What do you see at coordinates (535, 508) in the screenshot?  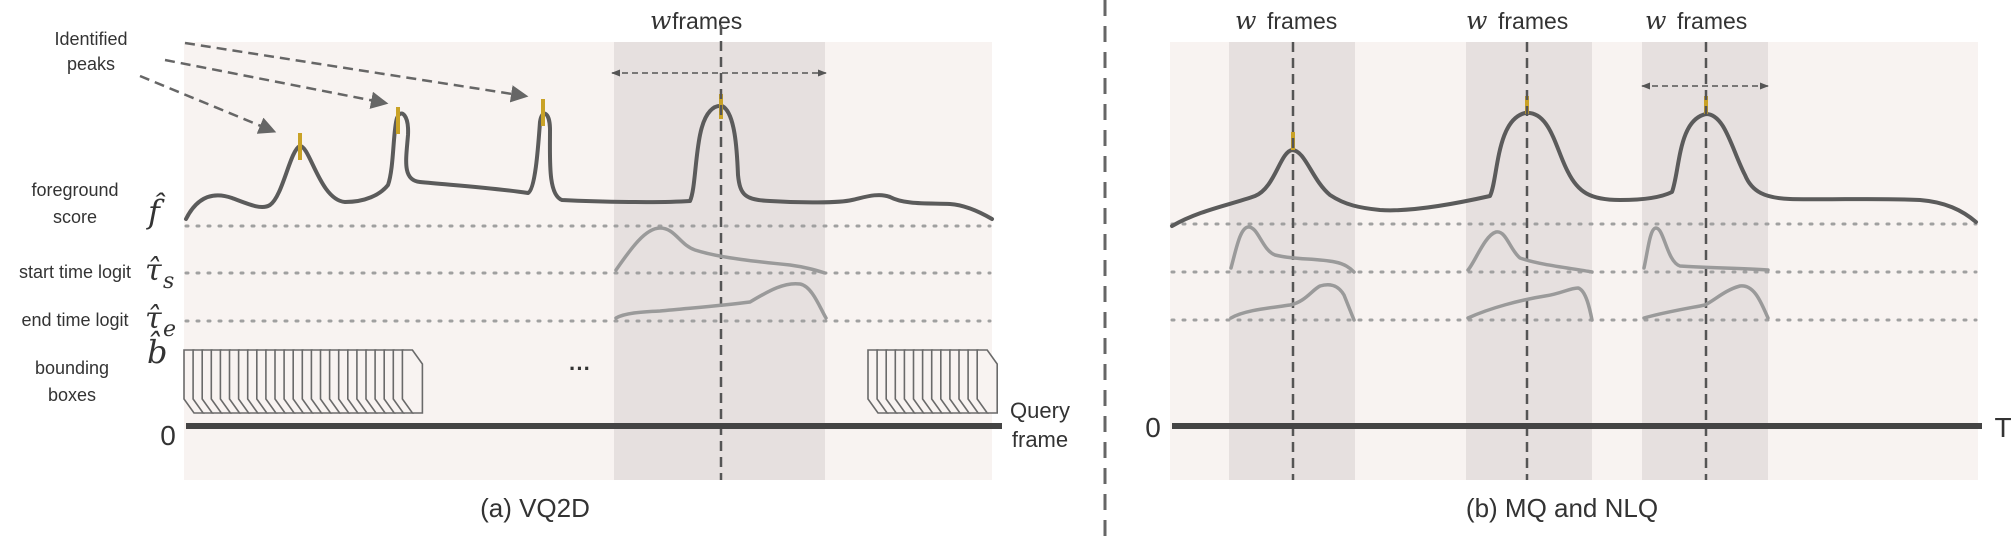 I see `caption-a: (a) VQ2D` at bounding box center [535, 508].